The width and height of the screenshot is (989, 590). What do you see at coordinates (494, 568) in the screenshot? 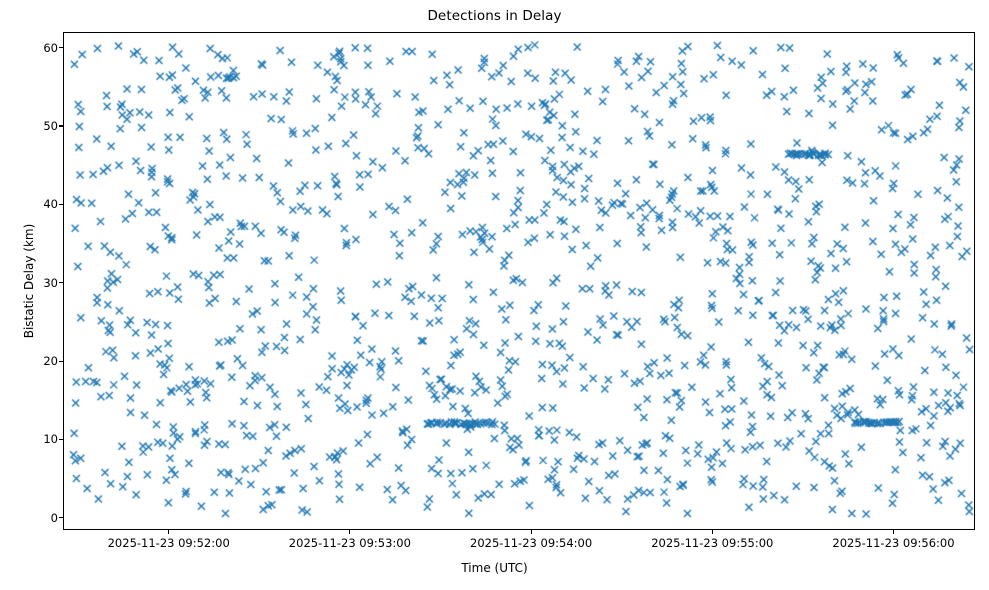
I see `x-axis-label: Time (UTC)` at bounding box center [494, 568].